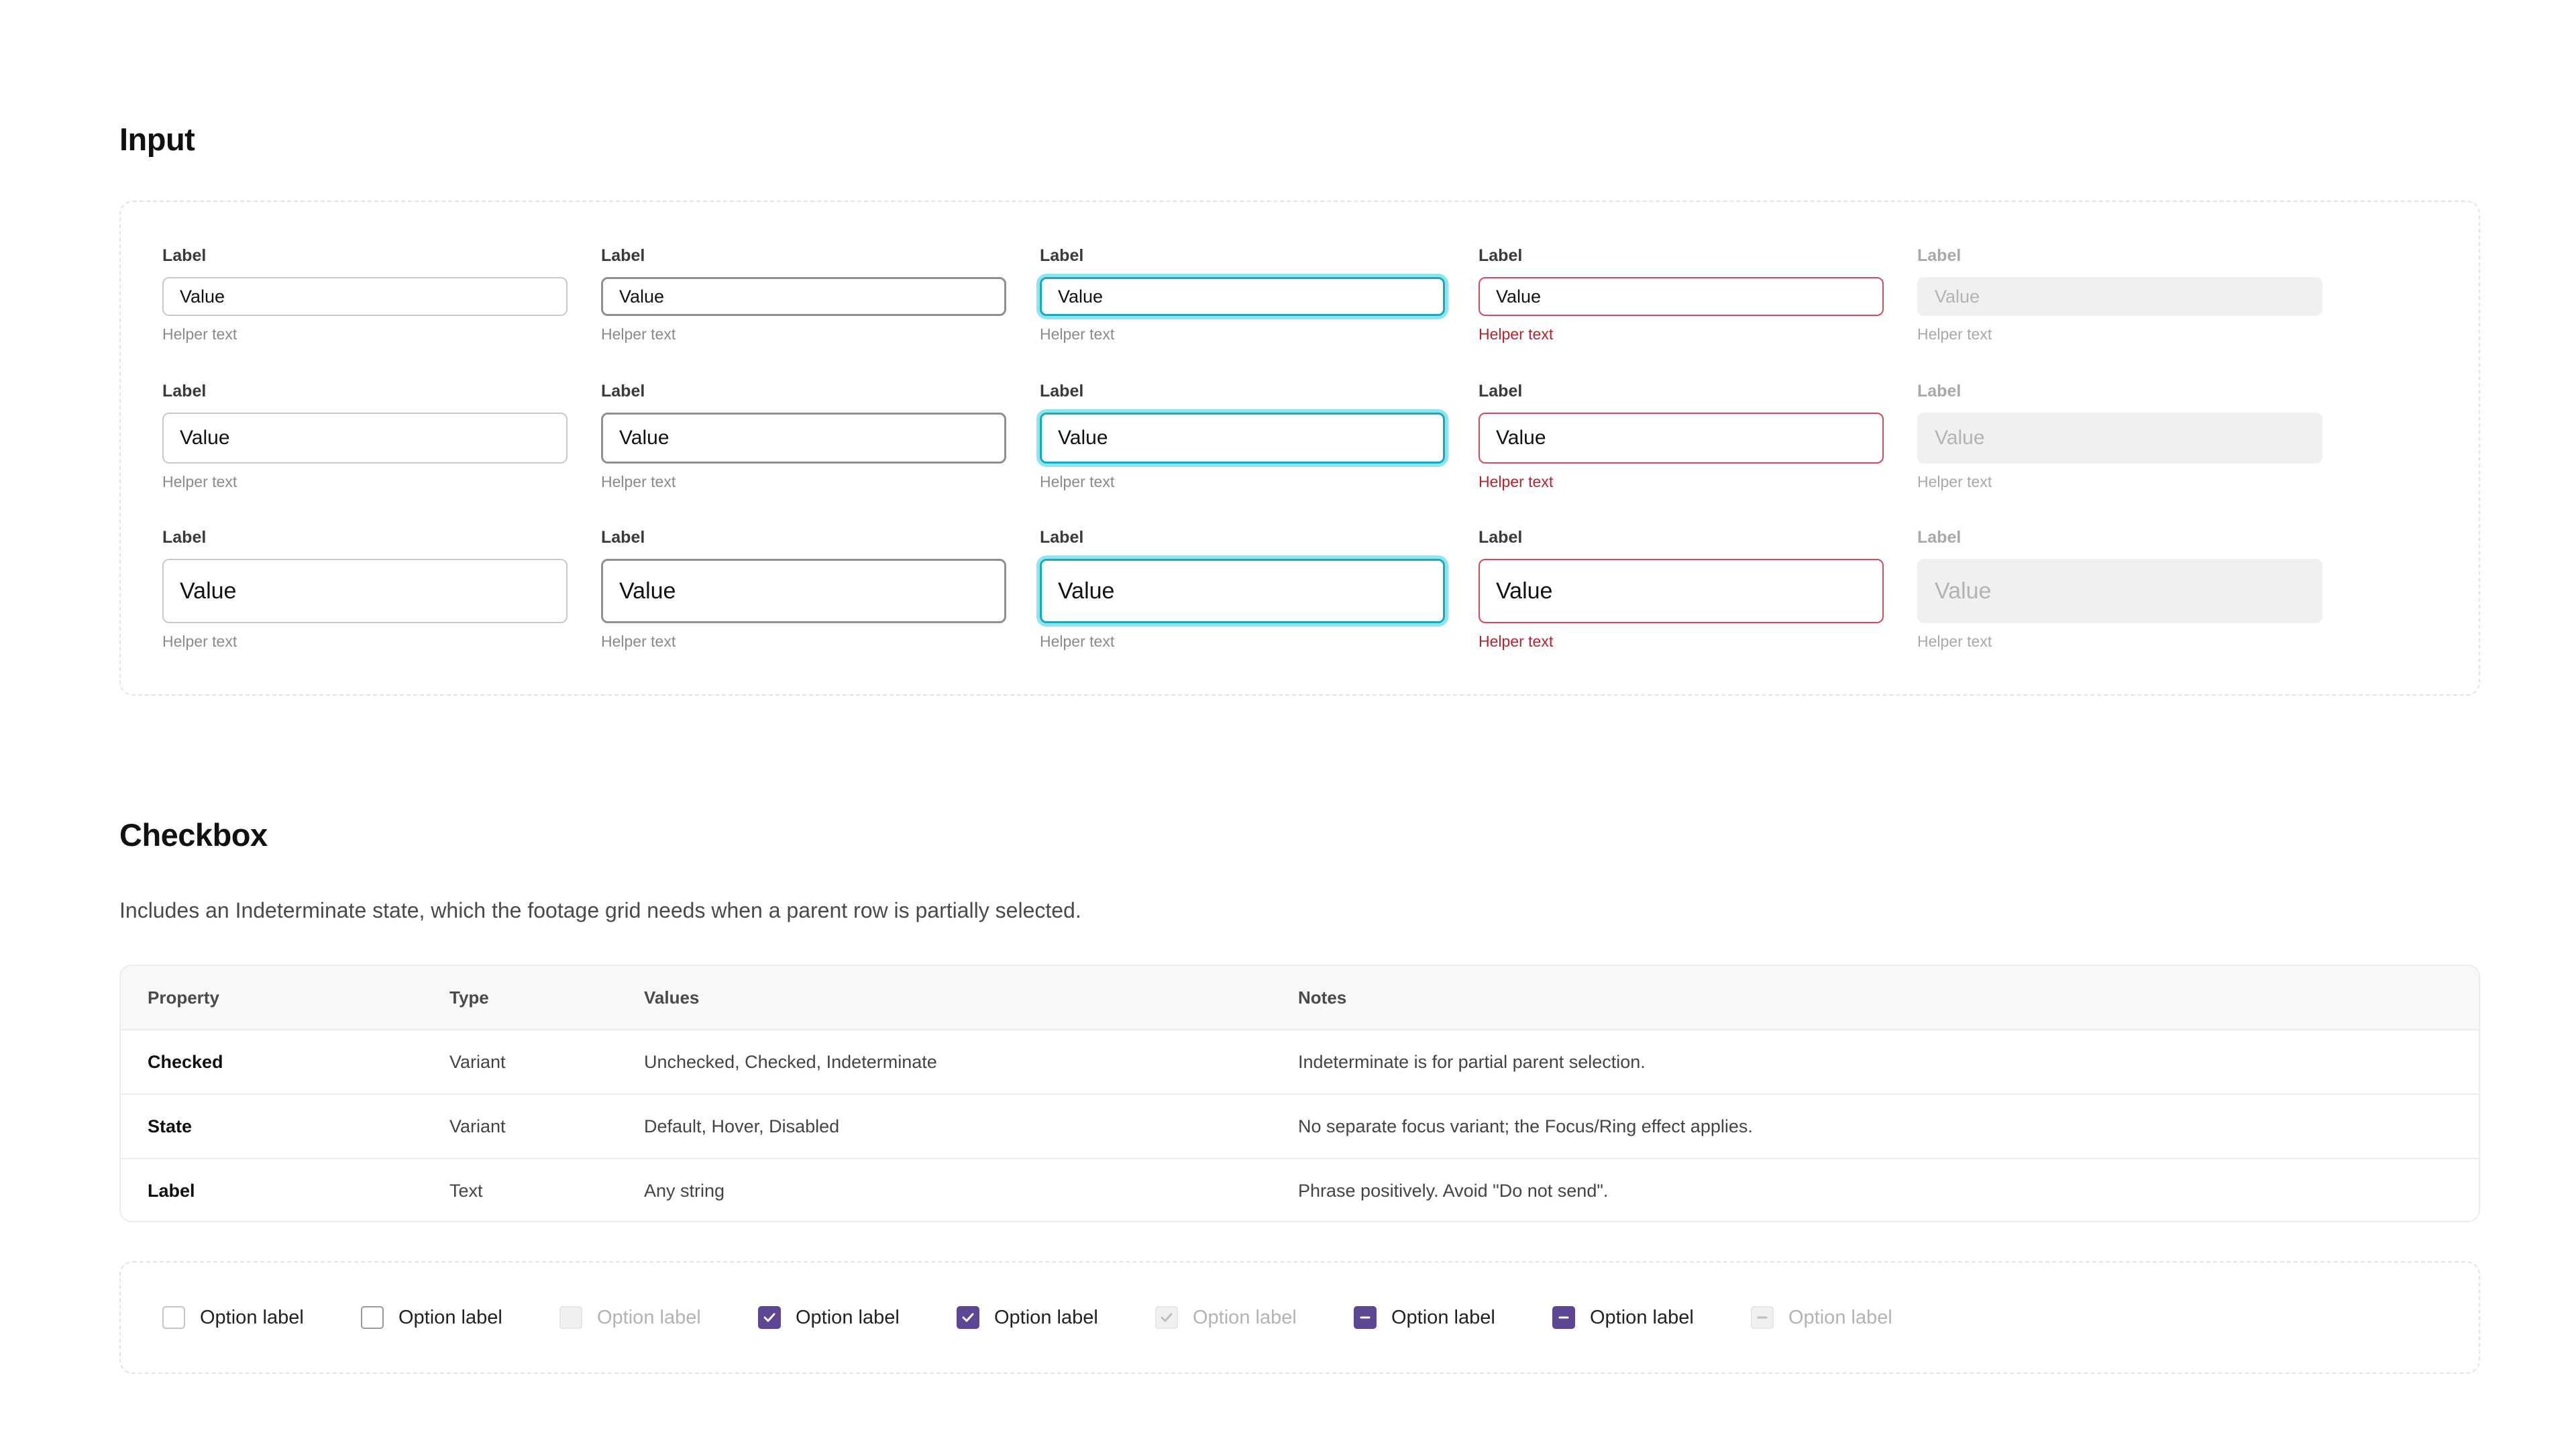  I want to click on checkbox-indeterminate-disabled: Option label, so click(1821, 1318).